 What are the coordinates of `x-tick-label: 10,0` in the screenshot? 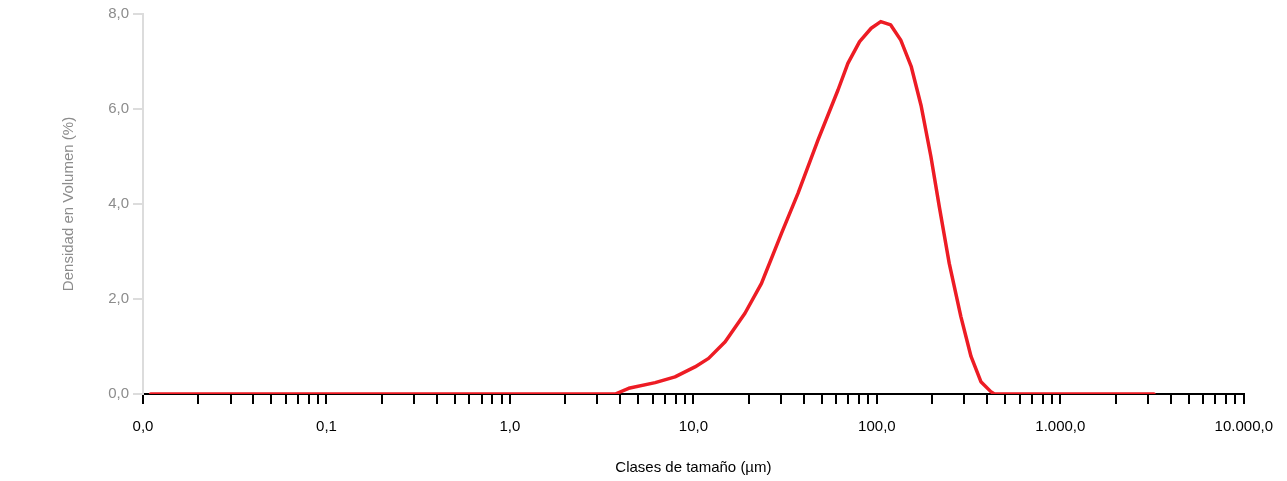 It's located at (693, 426).